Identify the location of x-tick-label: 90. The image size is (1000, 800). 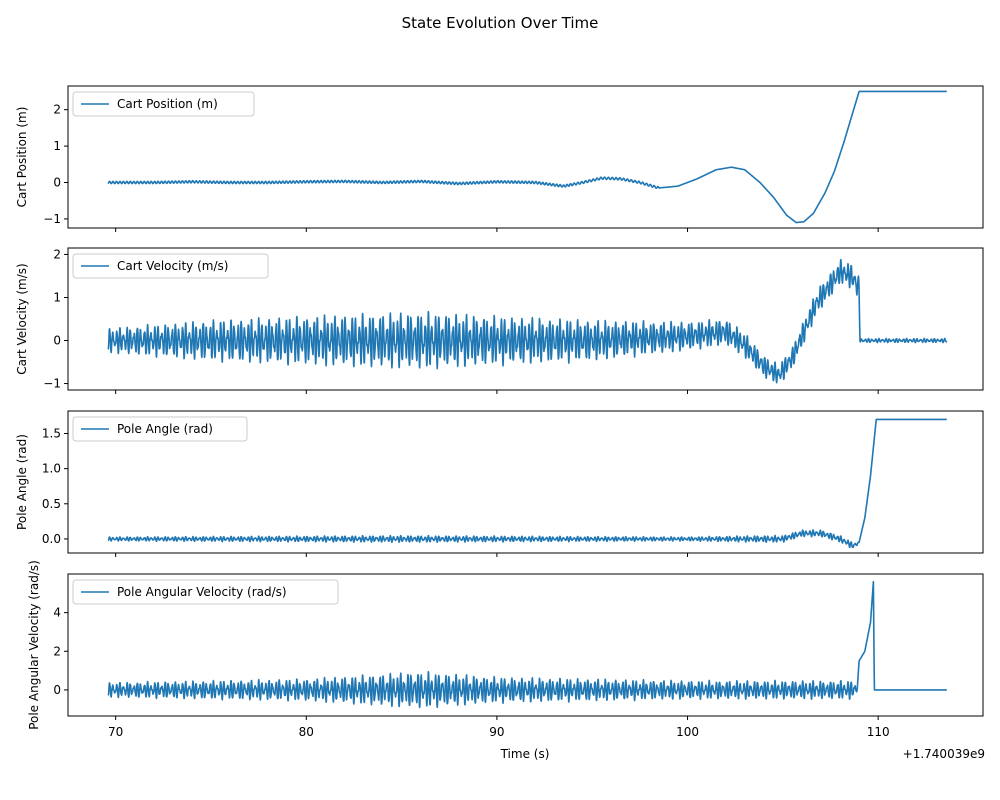
(496, 732).